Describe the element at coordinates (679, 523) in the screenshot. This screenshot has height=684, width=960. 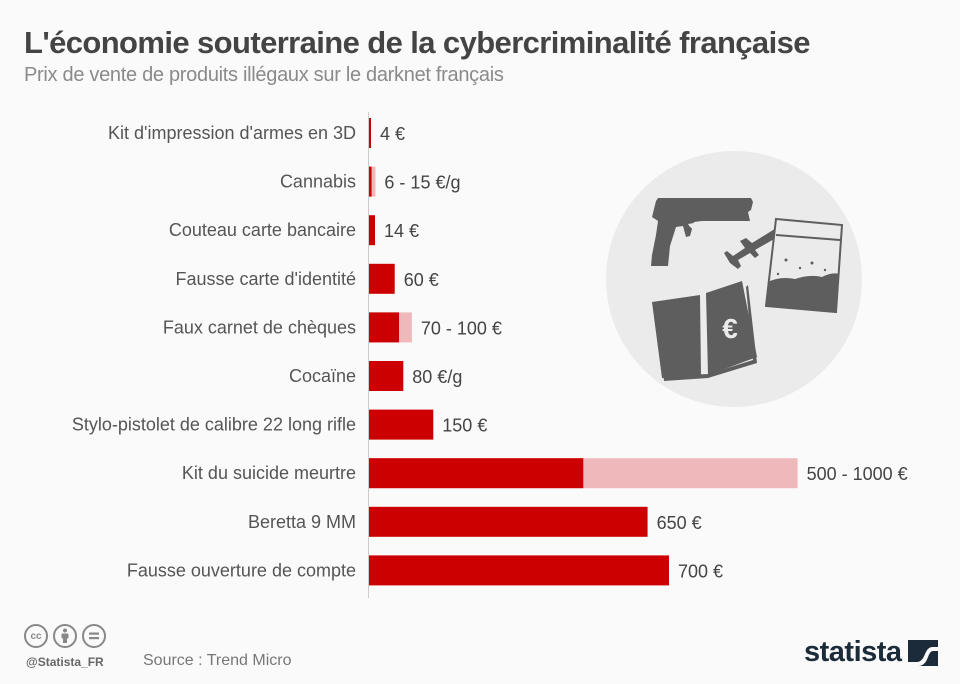
I see `value-label: 650 €` at that location.